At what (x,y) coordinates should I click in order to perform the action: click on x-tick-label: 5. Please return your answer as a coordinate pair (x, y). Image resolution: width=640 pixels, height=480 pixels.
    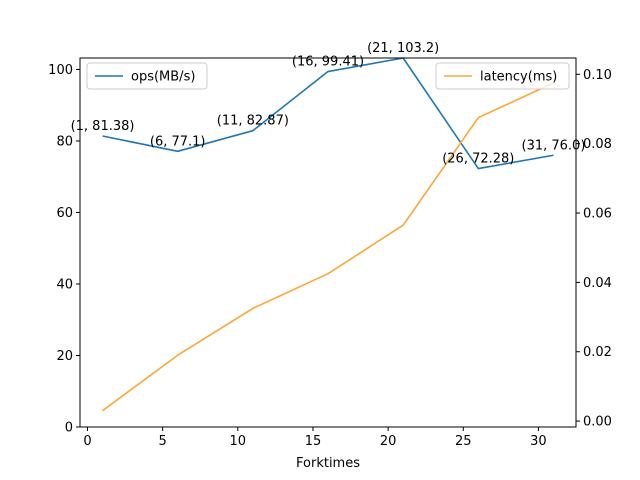
    Looking at the image, I should click on (163, 441).